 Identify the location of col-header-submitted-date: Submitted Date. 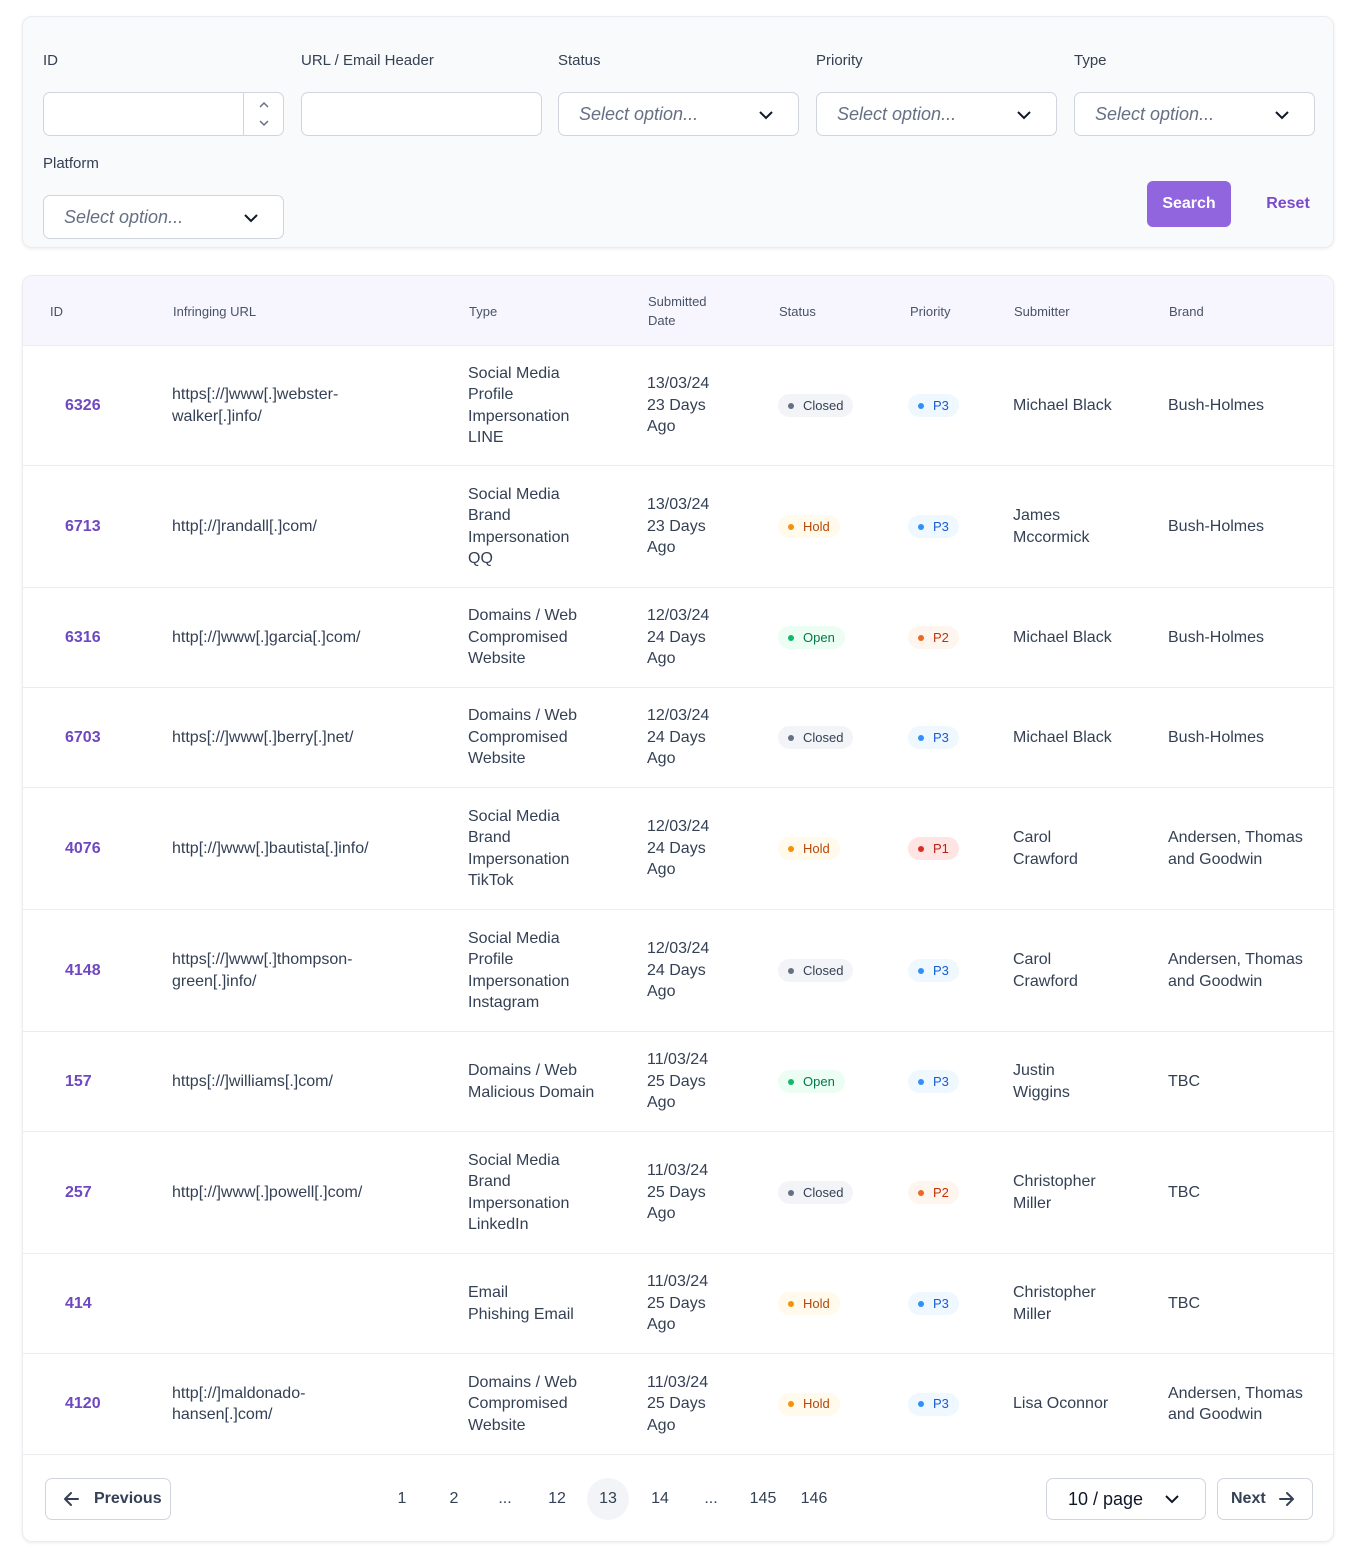
(677, 311).